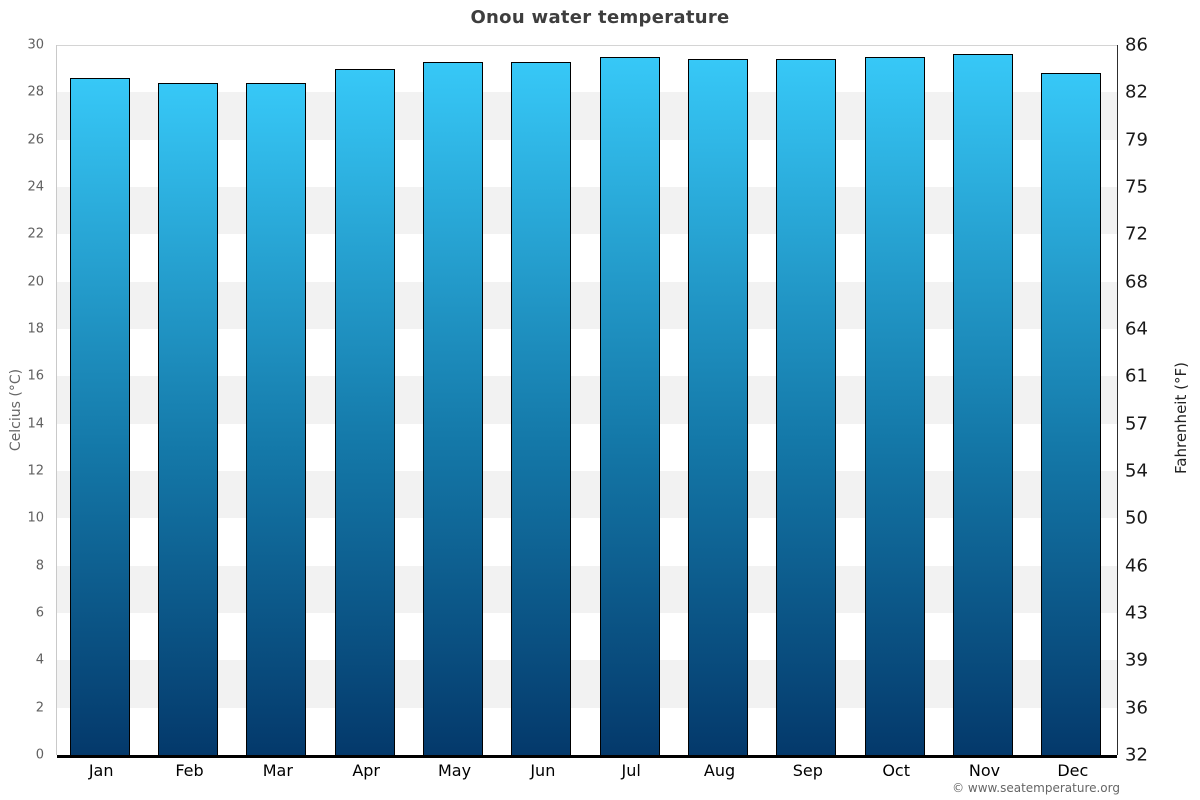  I want to click on y-tick-label-fahrenheit: 32, so click(1136, 755).